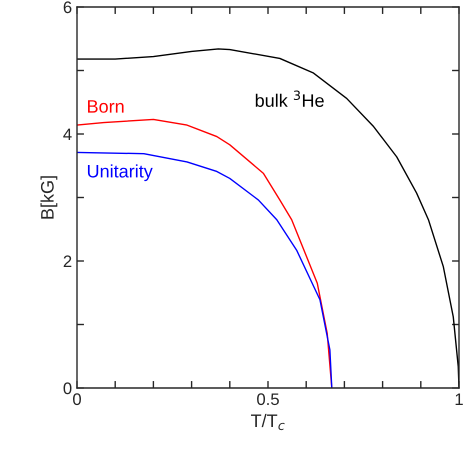  I want to click on series-label: Unitarity, so click(120, 173).